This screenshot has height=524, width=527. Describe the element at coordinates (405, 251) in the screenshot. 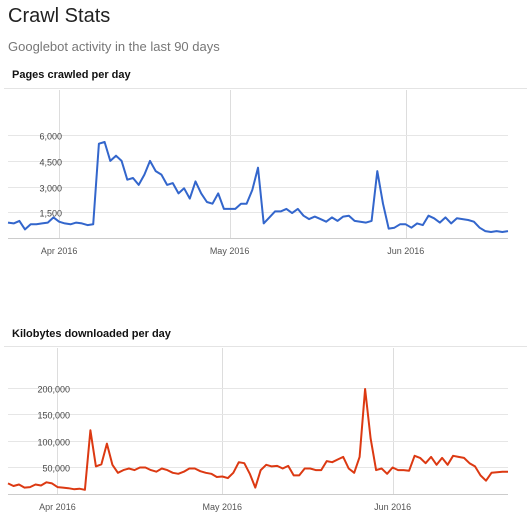

I see `x-tick-label: Jun 2016` at that location.